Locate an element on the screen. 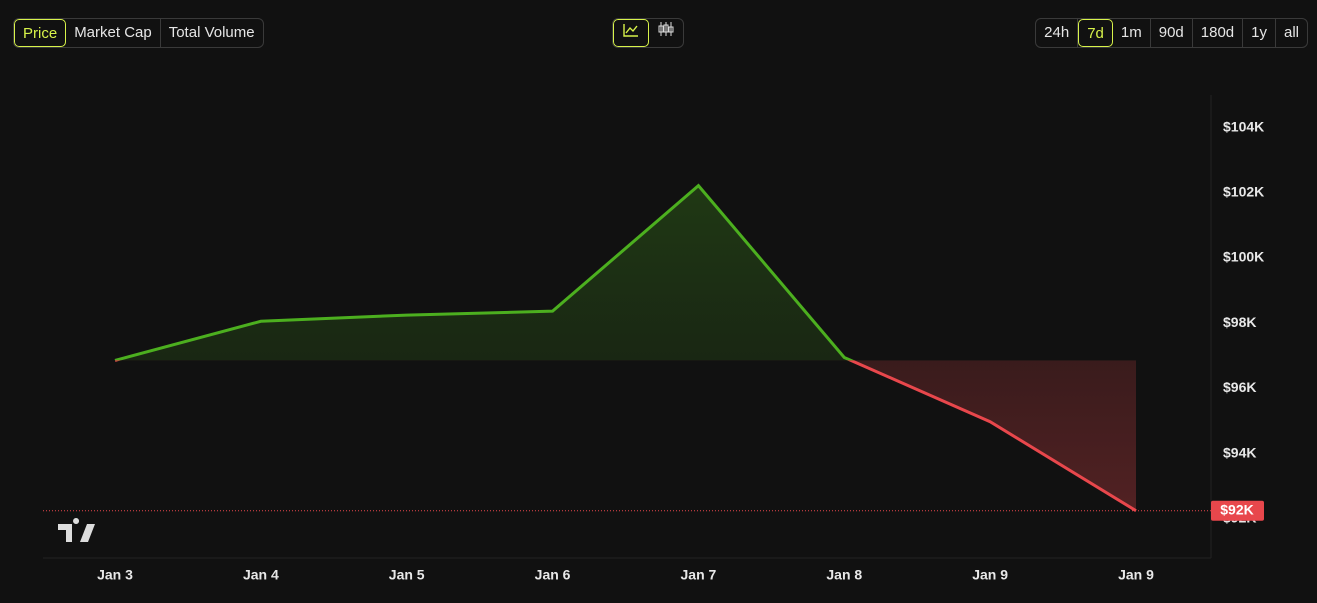  candle-chart-button is located at coordinates (666, 33).